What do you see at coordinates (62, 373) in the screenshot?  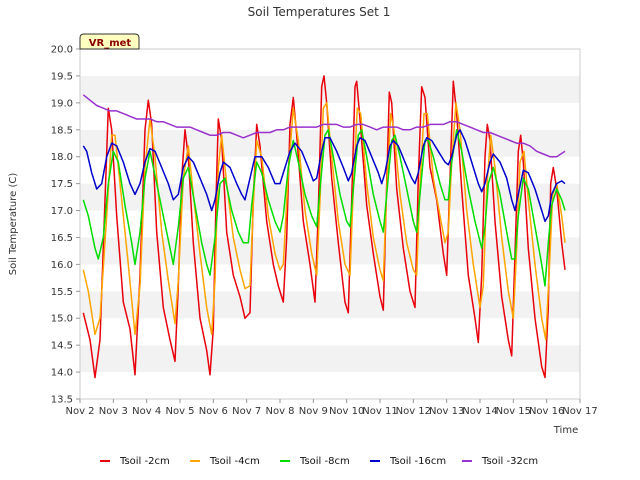 I see `y-tick-label: 14.0` at bounding box center [62, 373].